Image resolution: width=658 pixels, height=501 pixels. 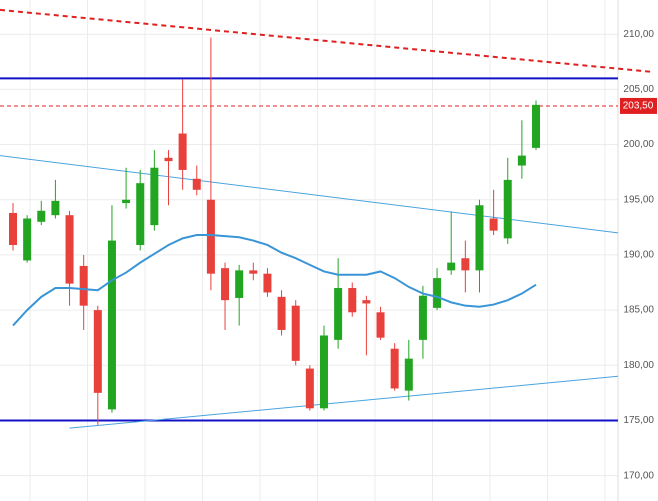 I want to click on last-price-label: 203,50, so click(x=638, y=106).